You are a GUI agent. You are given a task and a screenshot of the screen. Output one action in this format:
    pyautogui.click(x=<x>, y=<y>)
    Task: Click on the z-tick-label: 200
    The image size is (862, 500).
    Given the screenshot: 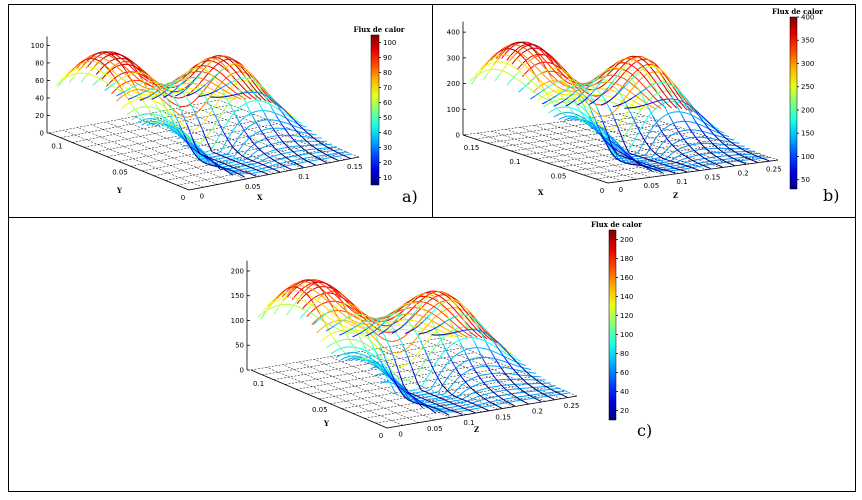 What is the action you would take?
    pyautogui.click(x=237, y=271)
    